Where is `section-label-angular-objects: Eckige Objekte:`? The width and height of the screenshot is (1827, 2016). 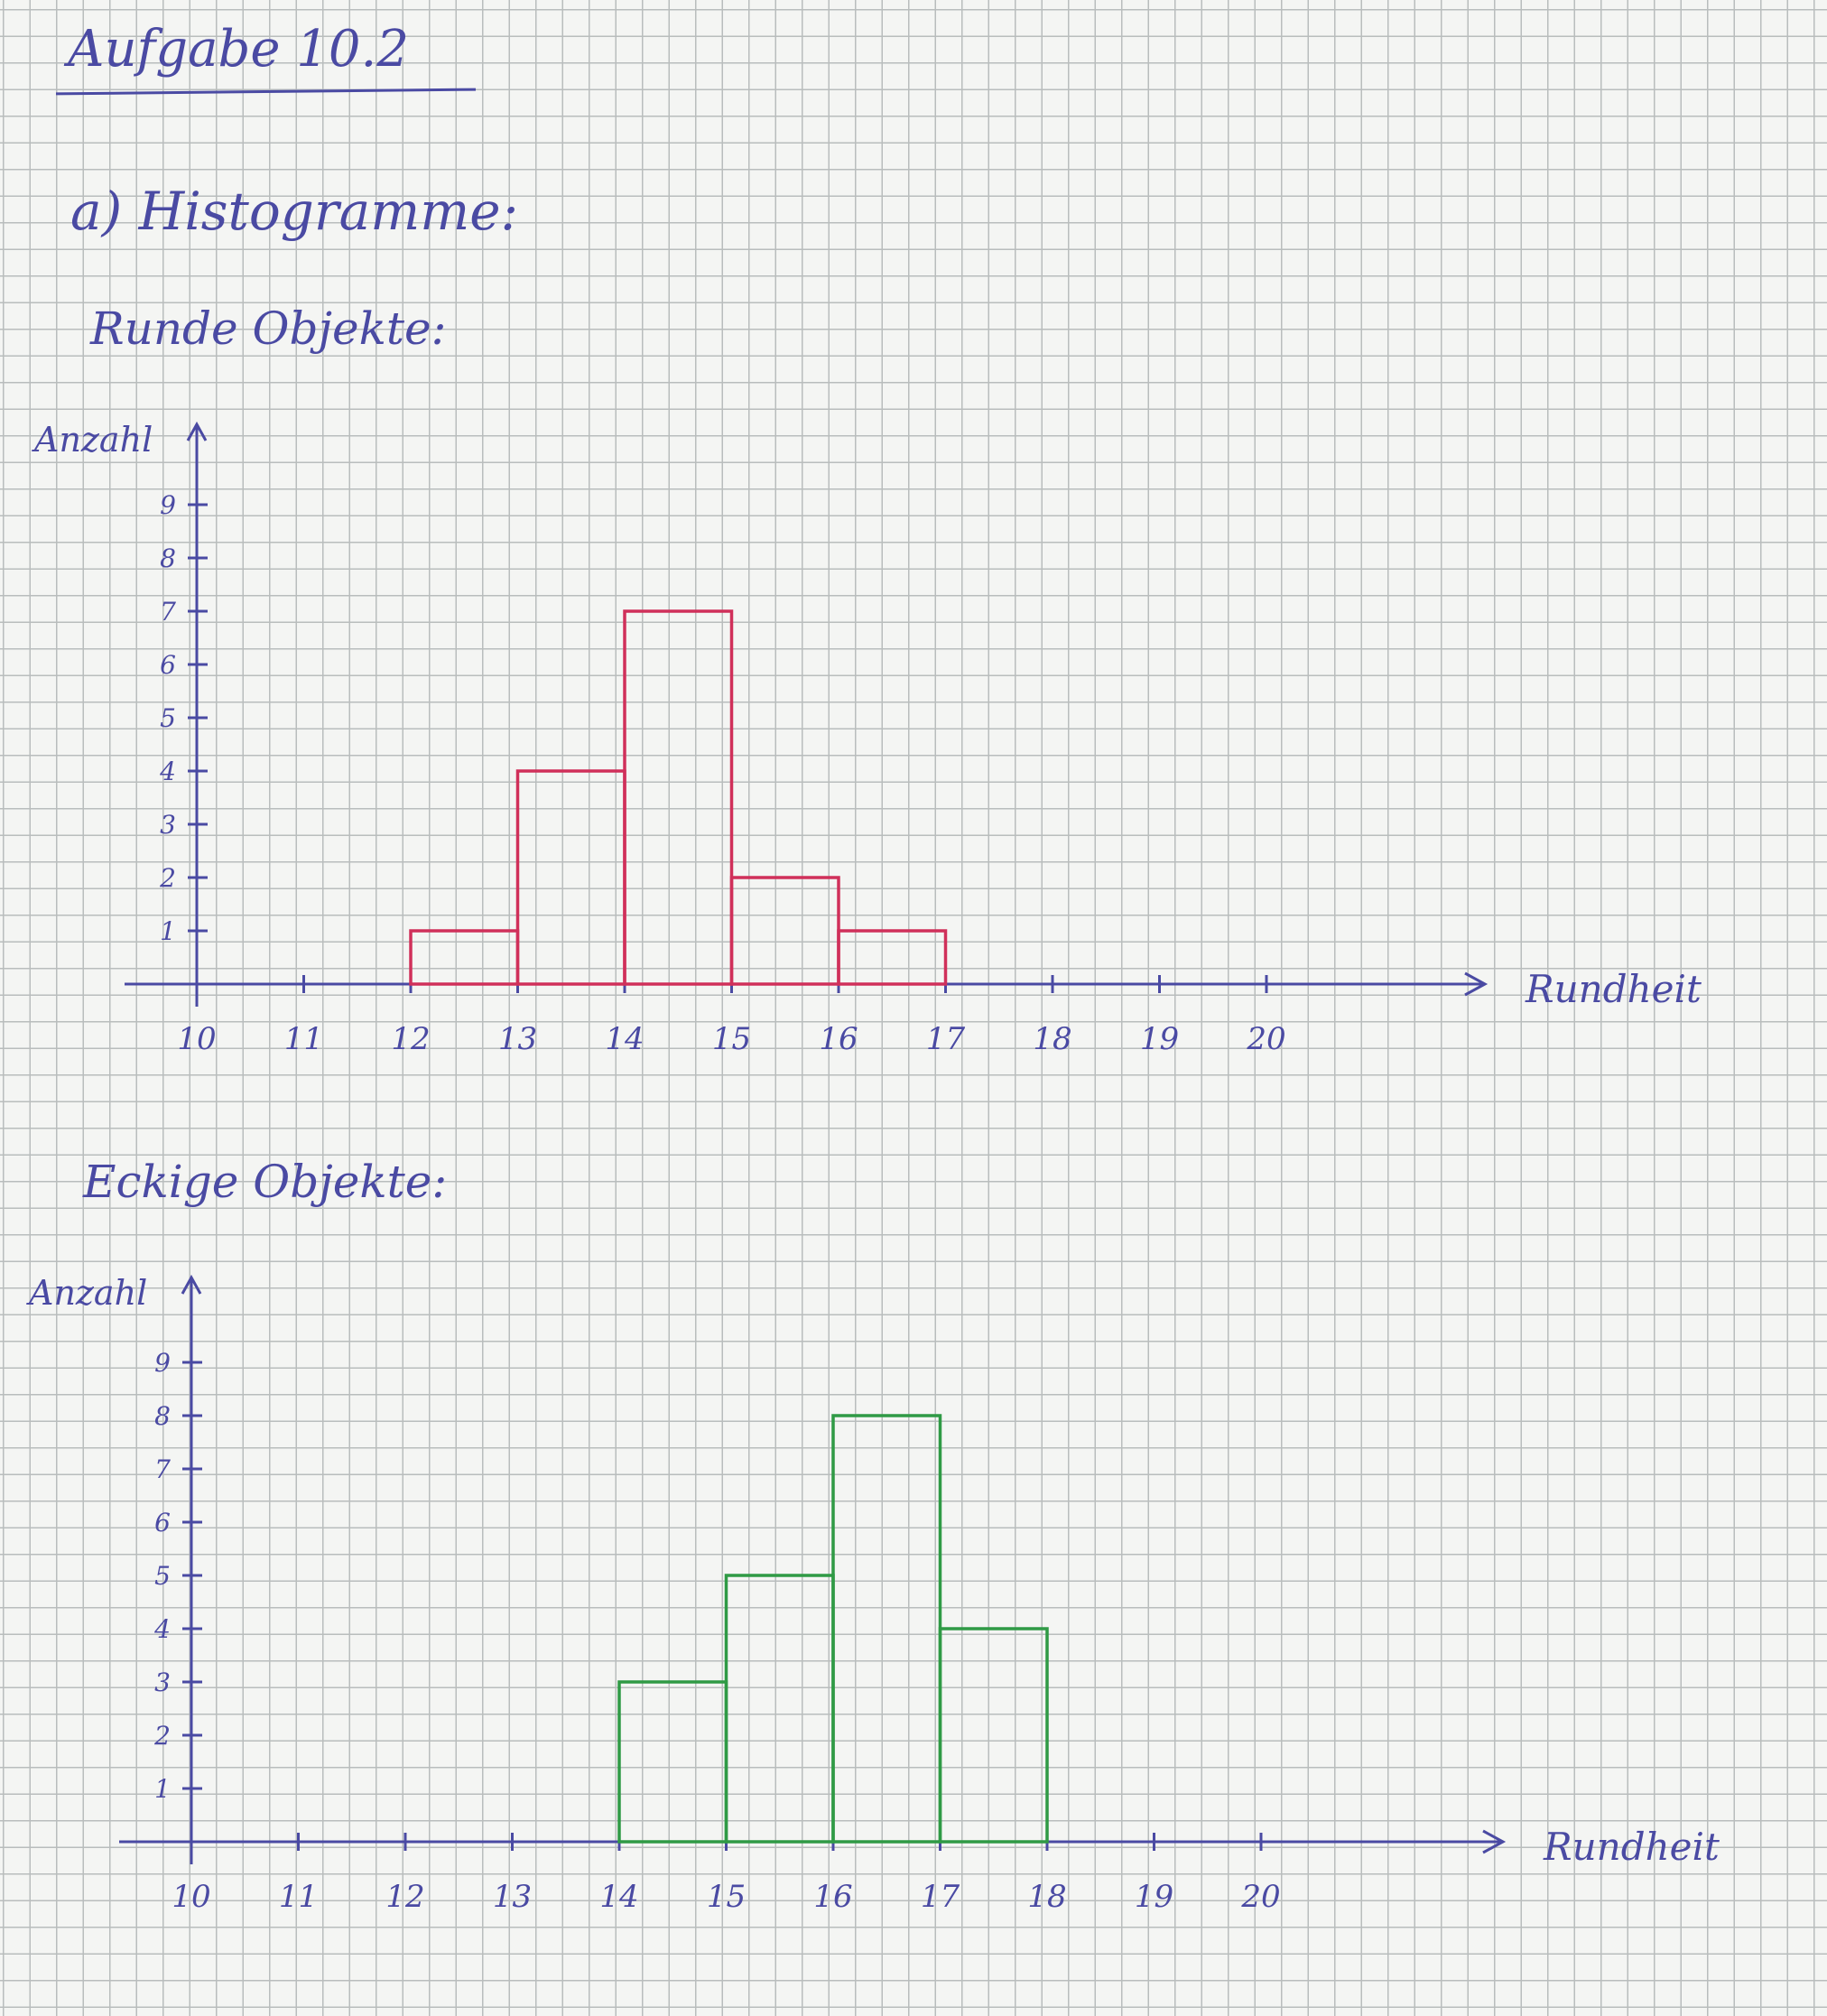
section-label-angular-objects: Eckige Objekte: is located at coordinates (265, 1182).